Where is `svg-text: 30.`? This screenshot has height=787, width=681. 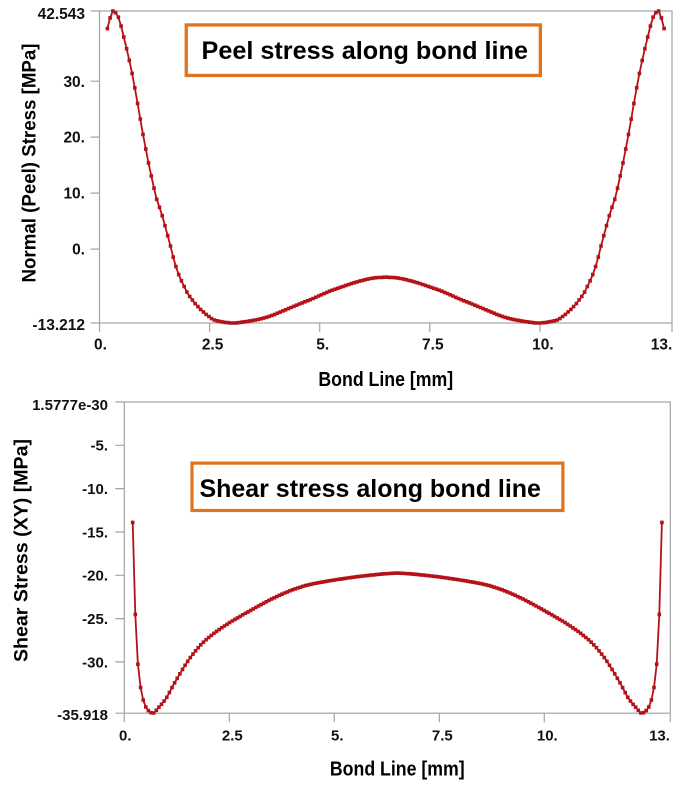
svg-text: 30. is located at coordinates (74, 82).